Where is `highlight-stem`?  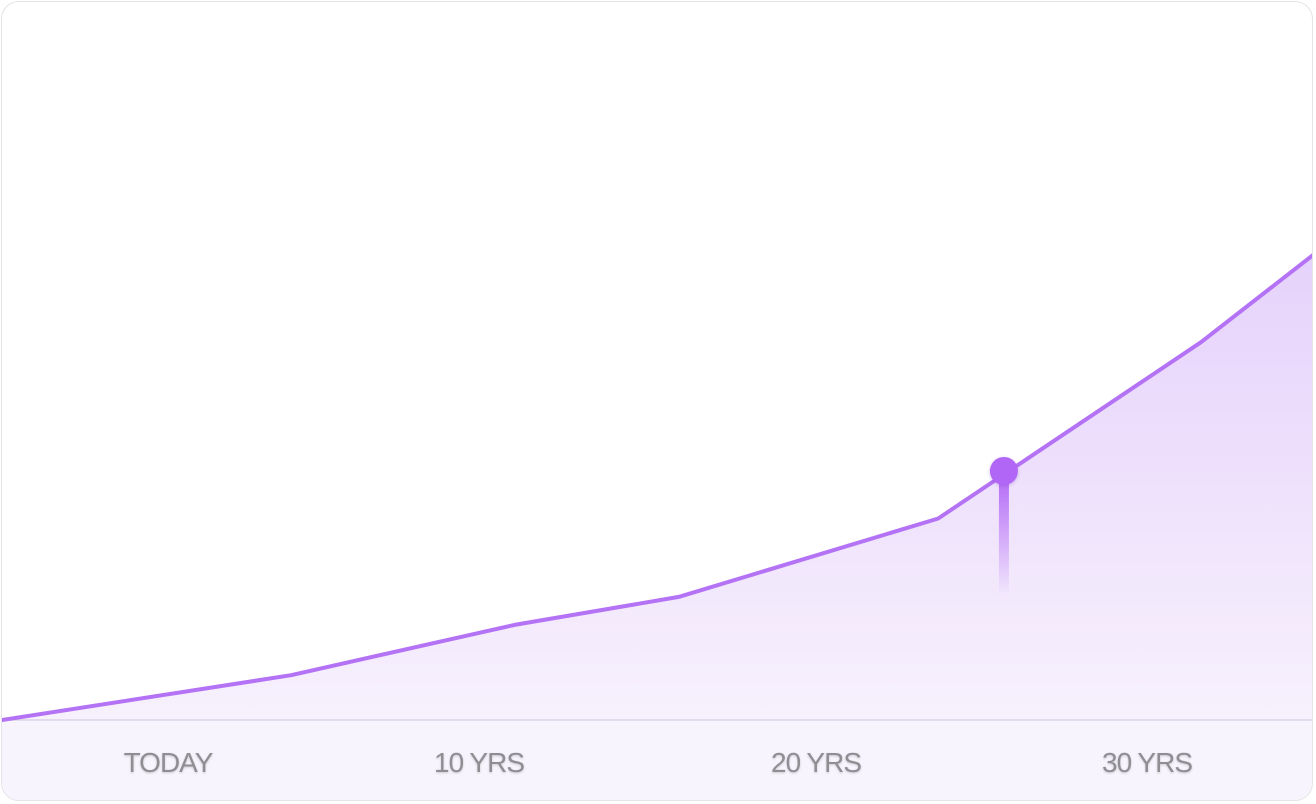 highlight-stem is located at coordinates (1003, 533).